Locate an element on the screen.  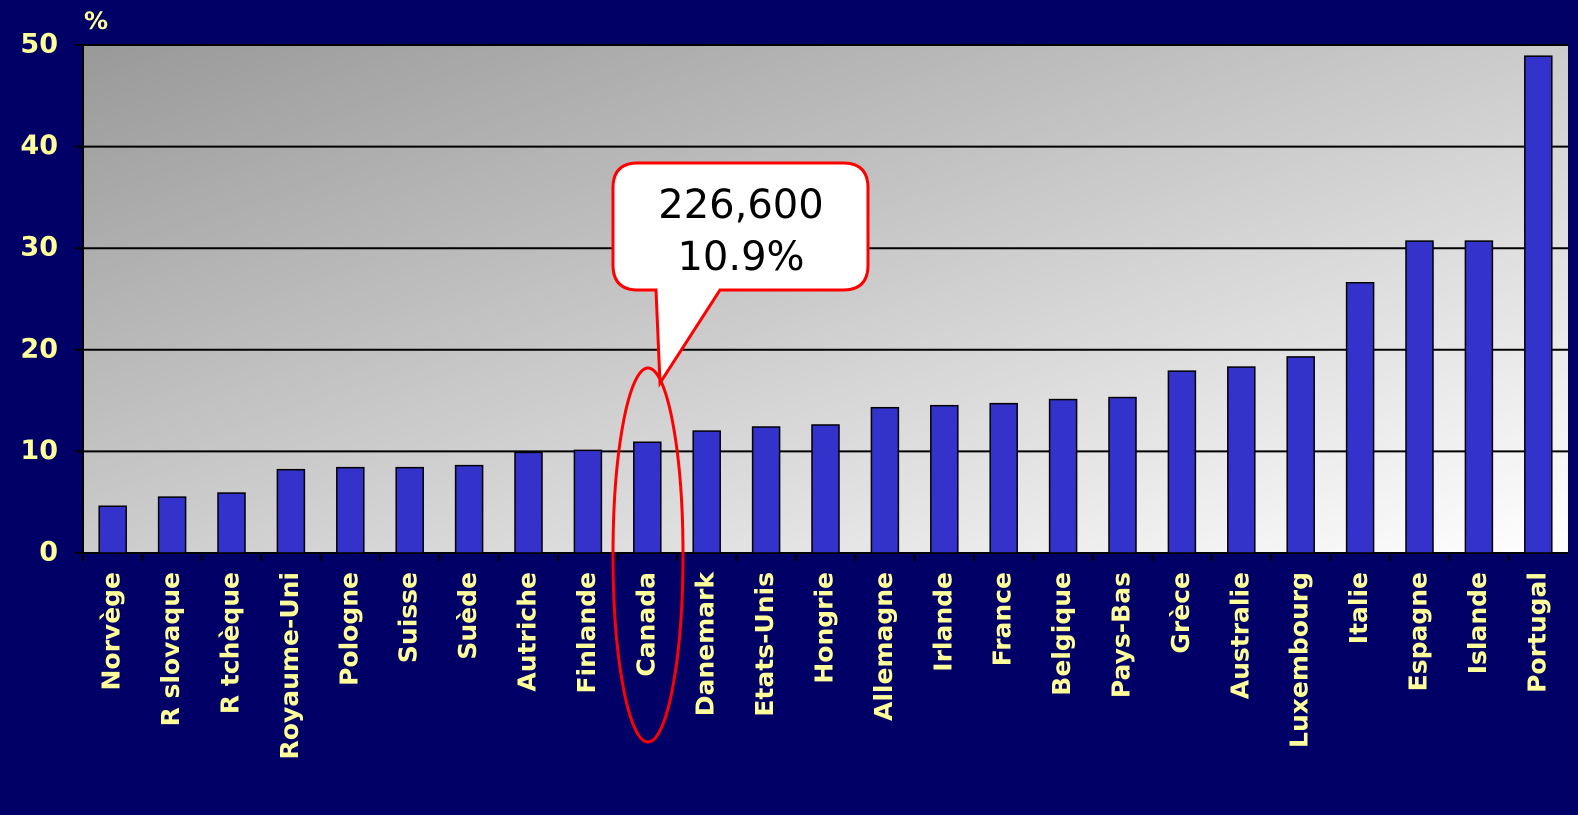
y-tick-label: 10 is located at coordinates (39, 450).